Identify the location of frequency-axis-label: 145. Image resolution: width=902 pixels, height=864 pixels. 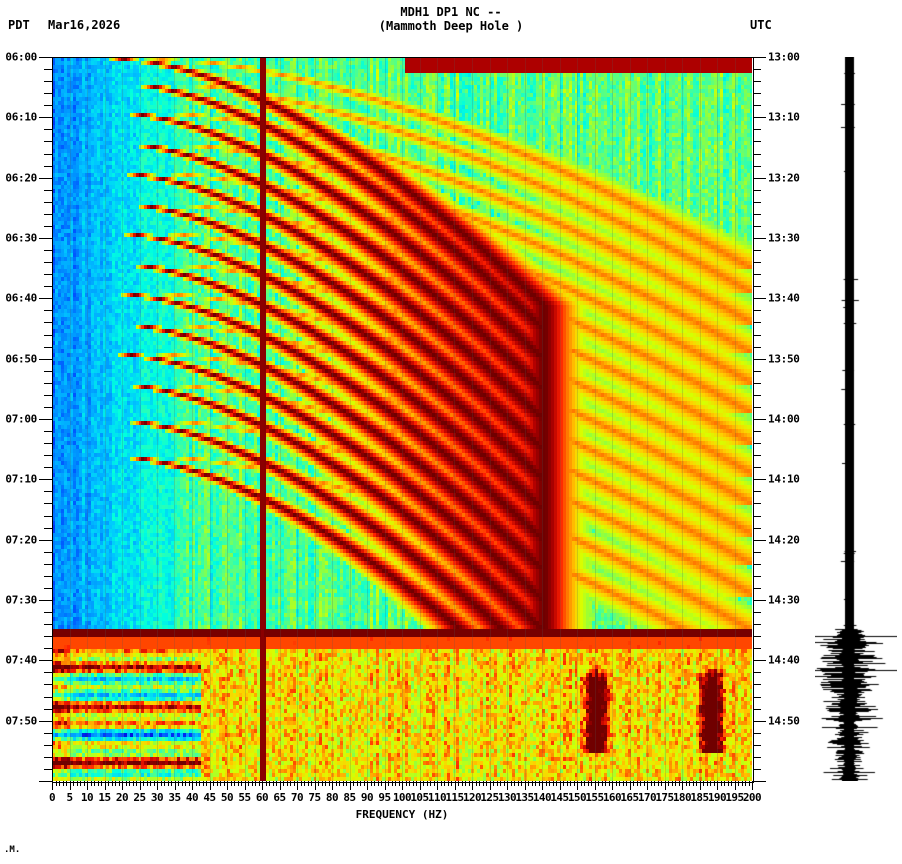
(559, 797).